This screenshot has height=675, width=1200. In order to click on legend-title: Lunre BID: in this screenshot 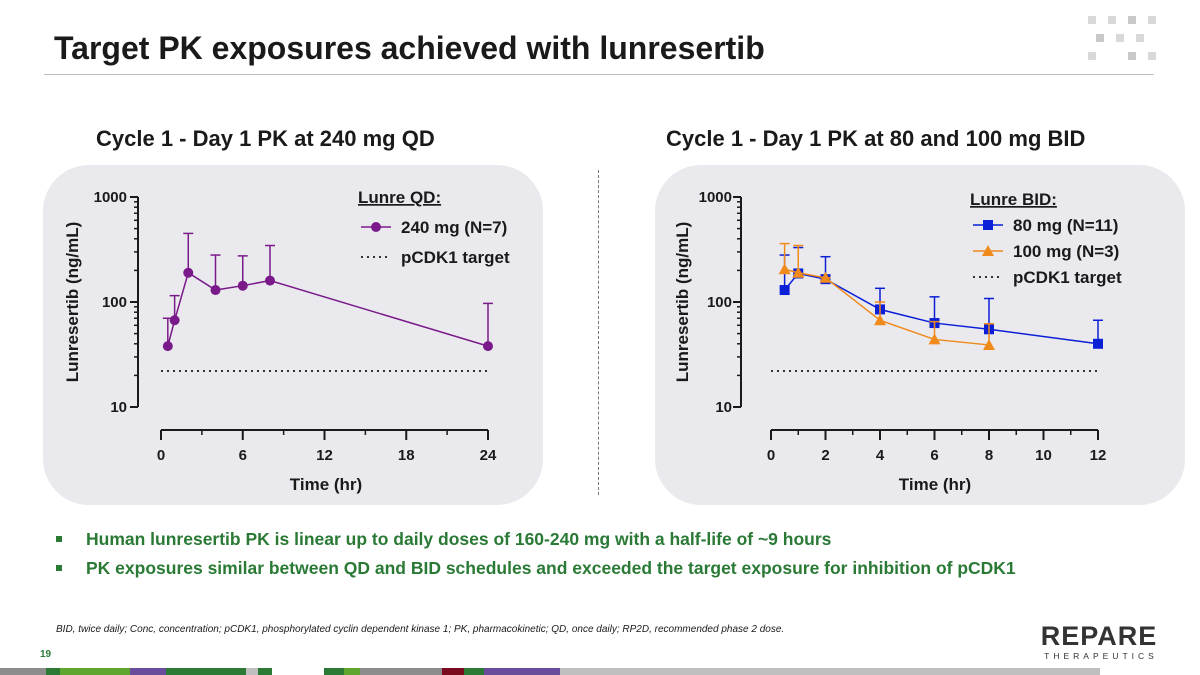, I will do `click(1013, 199)`.